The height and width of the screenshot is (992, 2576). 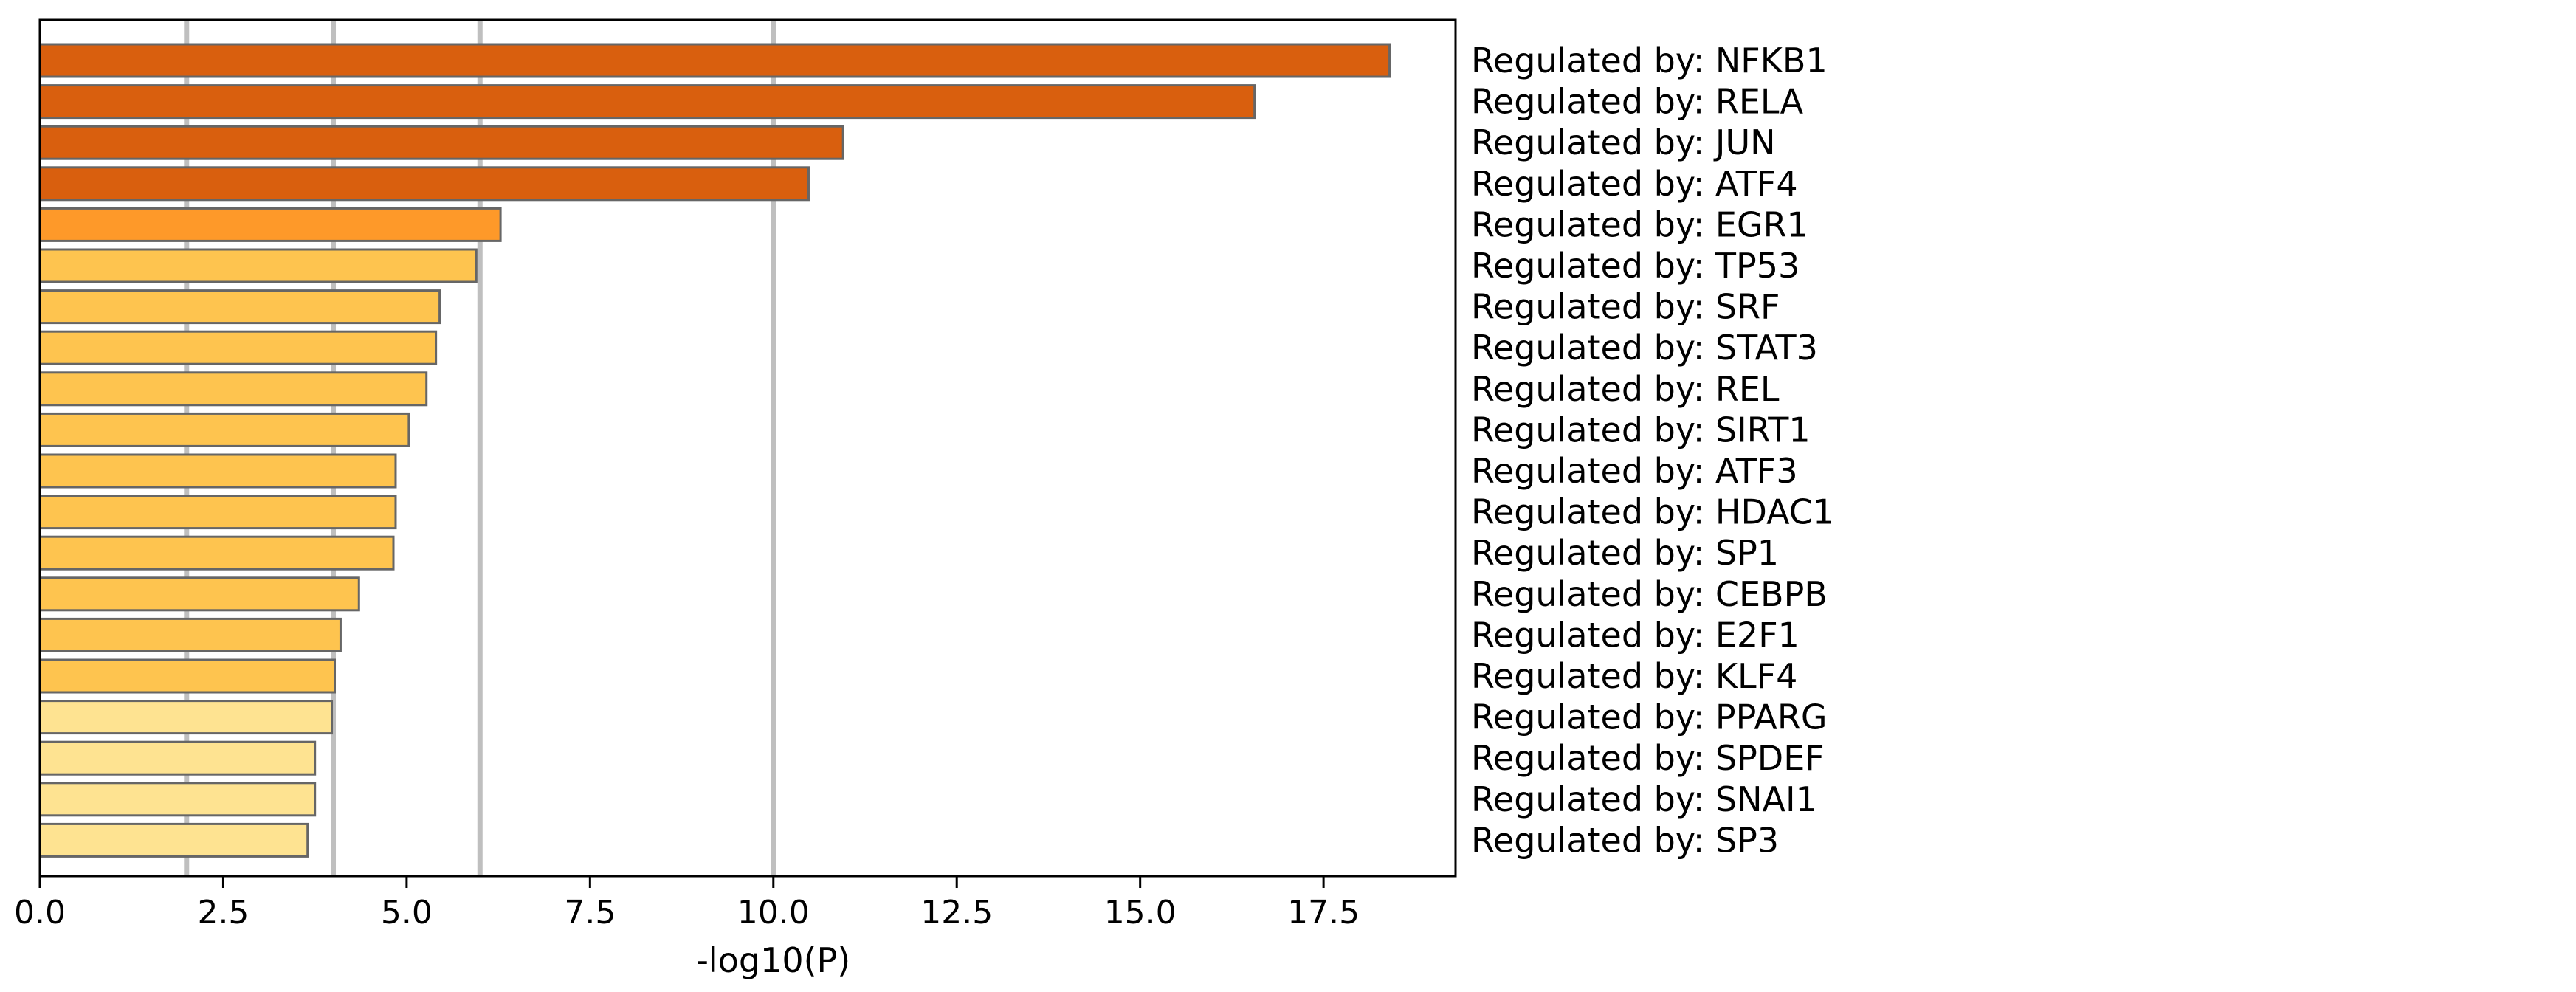 What do you see at coordinates (773, 960) in the screenshot?
I see `x-axis-title: -log10(P)` at bounding box center [773, 960].